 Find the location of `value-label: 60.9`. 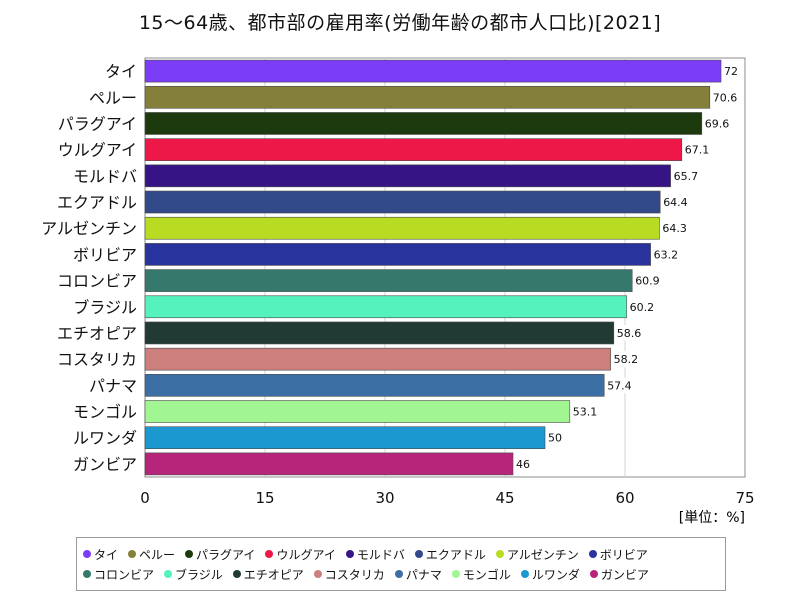

value-label: 60.9 is located at coordinates (647, 281).